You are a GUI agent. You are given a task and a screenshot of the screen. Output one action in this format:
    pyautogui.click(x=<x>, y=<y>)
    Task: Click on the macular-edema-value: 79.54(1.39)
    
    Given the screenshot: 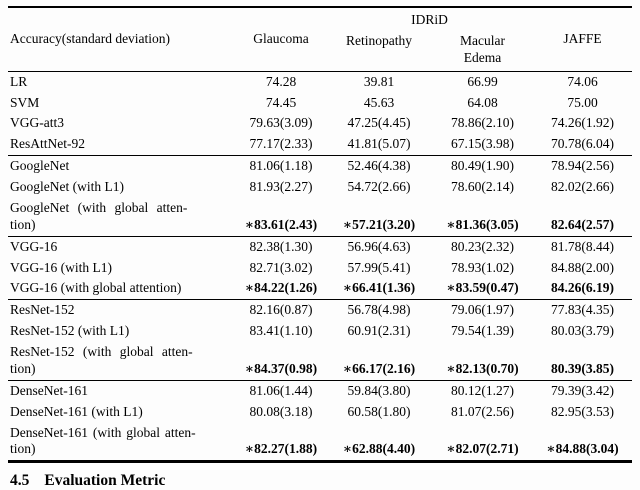 What is the action you would take?
    pyautogui.click(x=482, y=331)
    